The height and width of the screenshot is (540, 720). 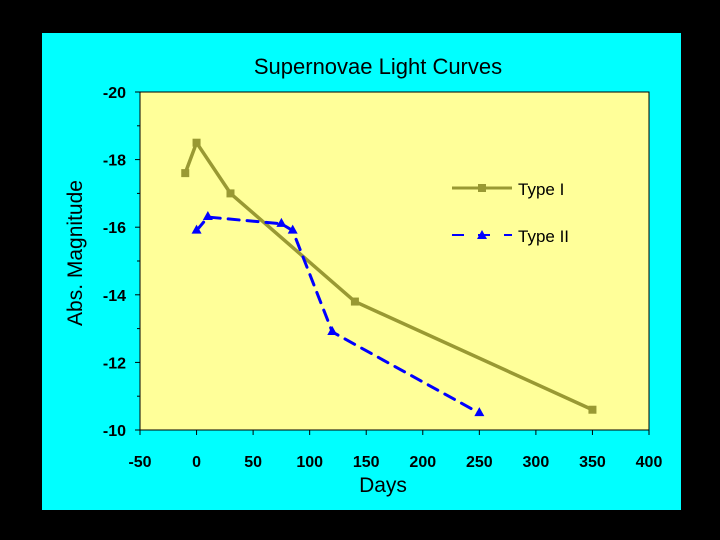 I want to click on x-tick-label: 100, so click(x=309, y=462).